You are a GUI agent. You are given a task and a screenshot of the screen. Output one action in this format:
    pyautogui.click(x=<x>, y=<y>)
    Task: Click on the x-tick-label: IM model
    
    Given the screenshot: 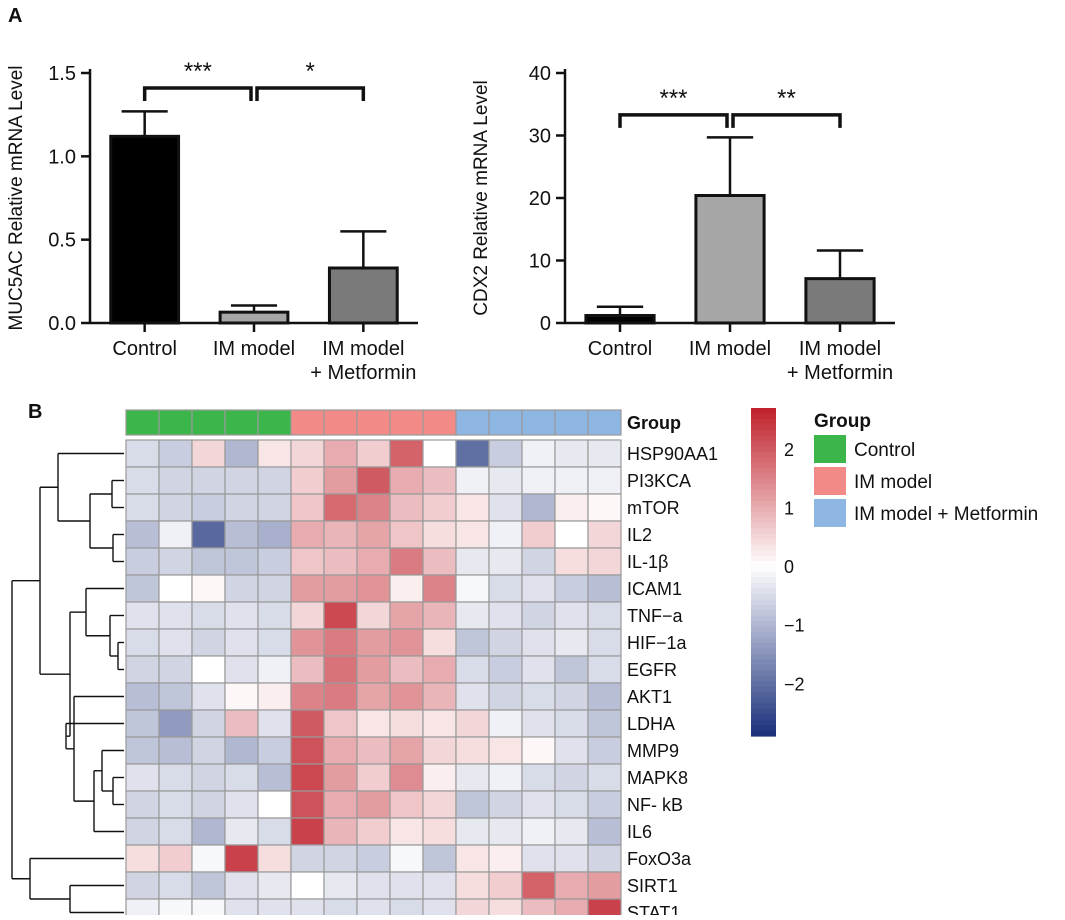 What is the action you would take?
    pyautogui.click(x=730, y=349)
    